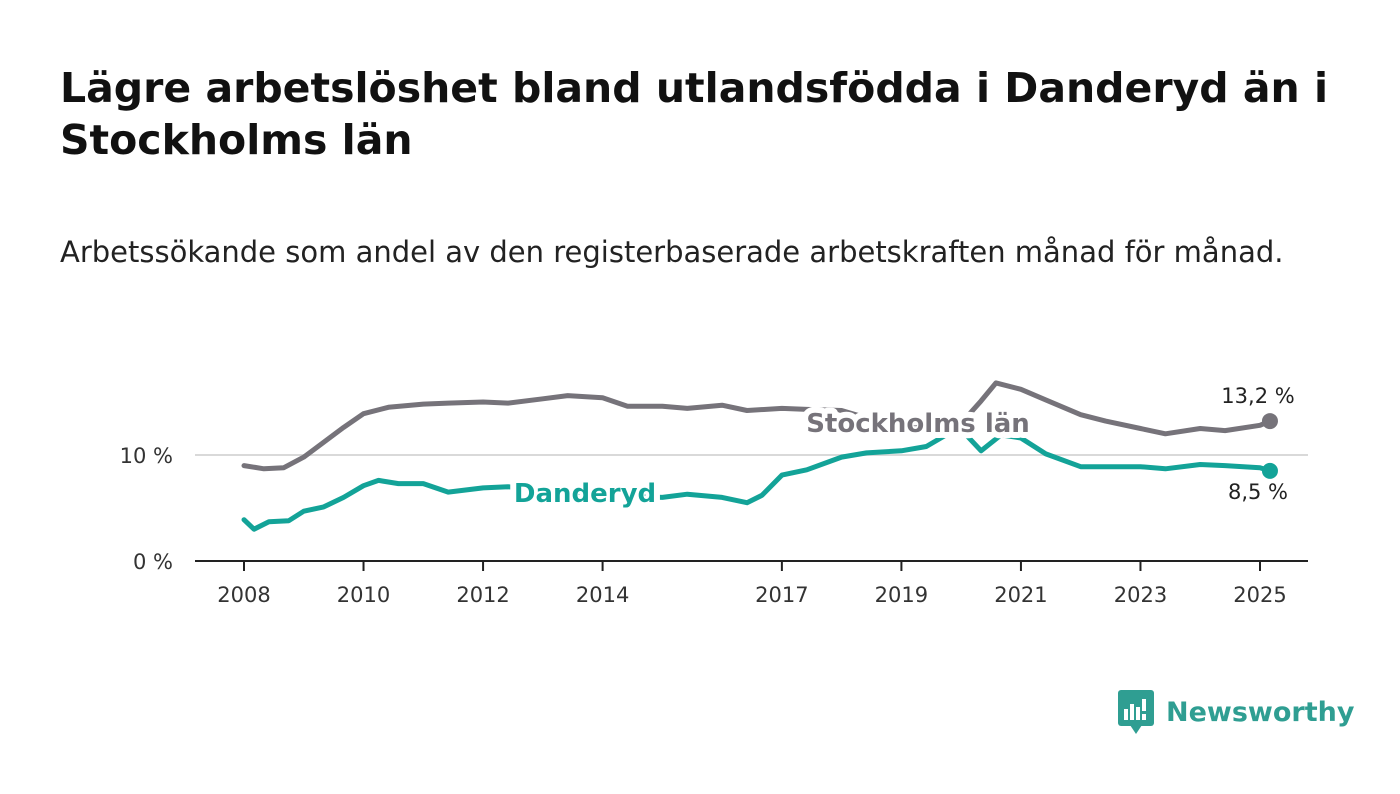 This screenshot has height=794, width=1400. I want to click on series-label-danderyd: Danderyd, so click(585, 494).